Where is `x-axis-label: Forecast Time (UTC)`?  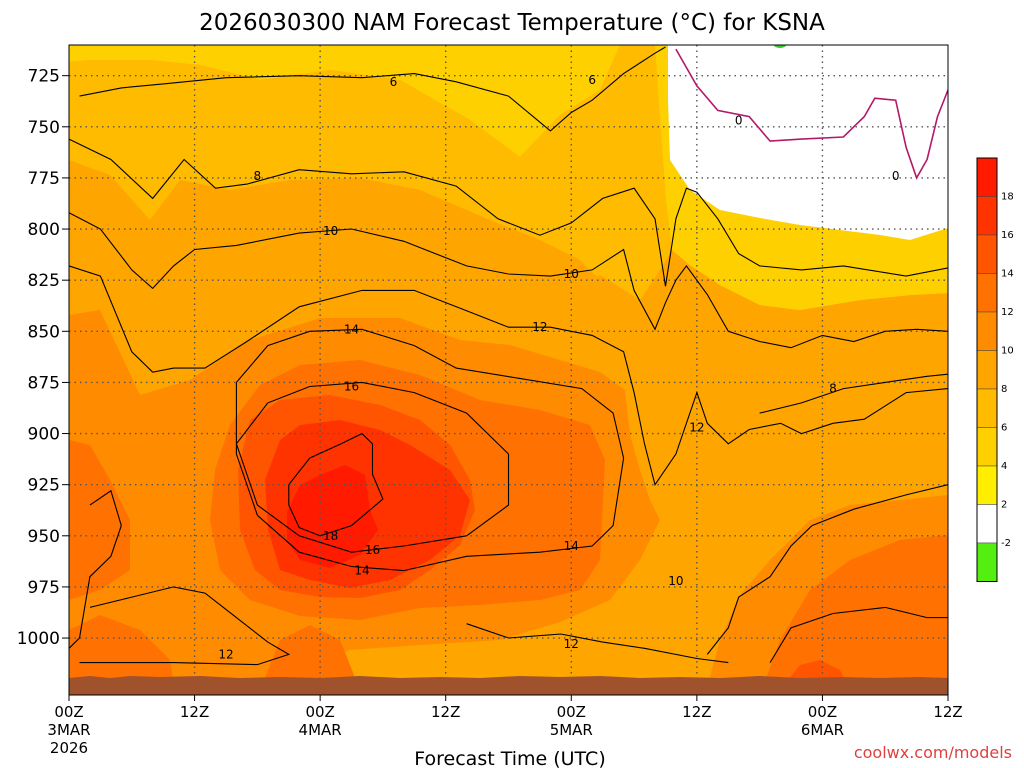 x-axis-label: Forecast Time (UTC) is located at coordinates (509, 758).